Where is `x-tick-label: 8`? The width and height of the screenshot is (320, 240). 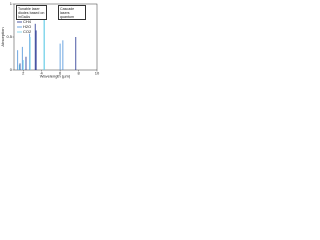
x-tick-label: 8 is located at coordinates (78, 73).